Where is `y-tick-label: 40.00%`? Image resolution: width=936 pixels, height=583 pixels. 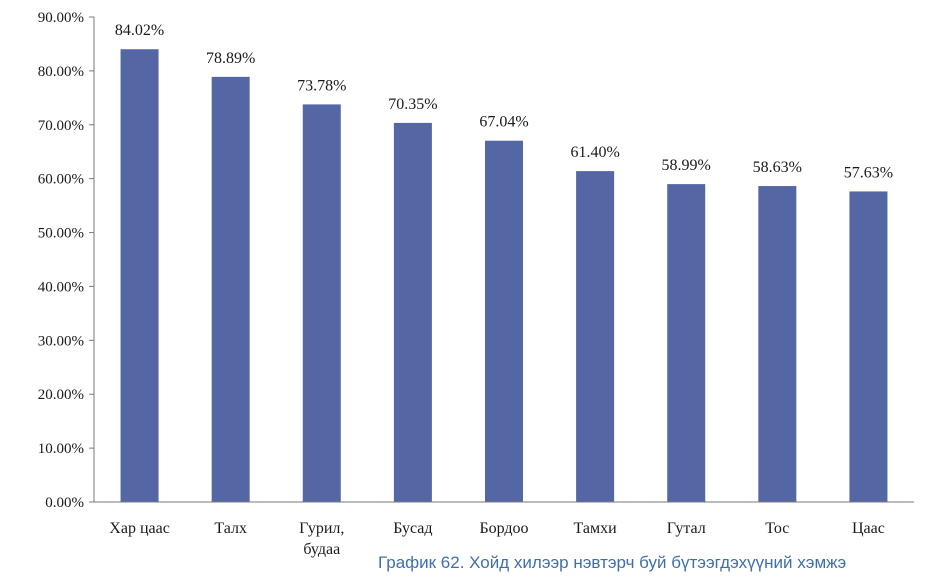
y-tick-label: 40.00% is located at coordinates (61, 287).